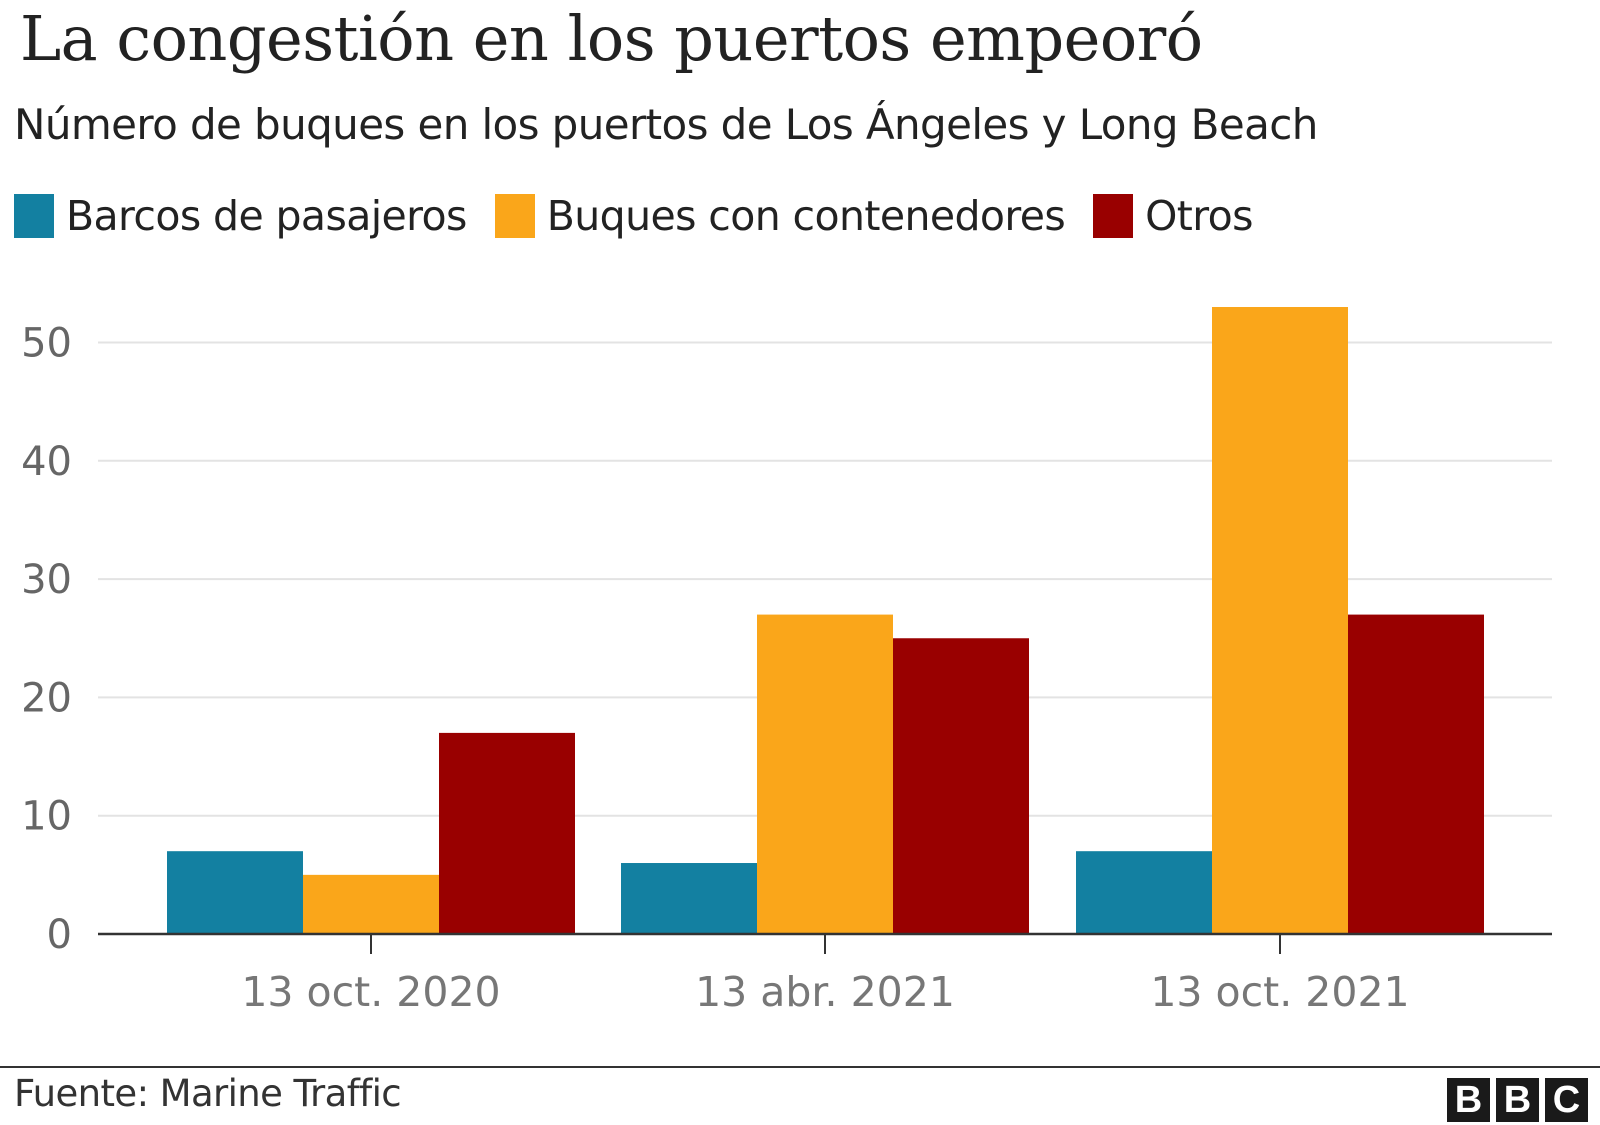 This screenshot has width=1600, height=1125. I want to click on y-axis-ticks: 0 10 20 30 40 50, so click(46, 640).